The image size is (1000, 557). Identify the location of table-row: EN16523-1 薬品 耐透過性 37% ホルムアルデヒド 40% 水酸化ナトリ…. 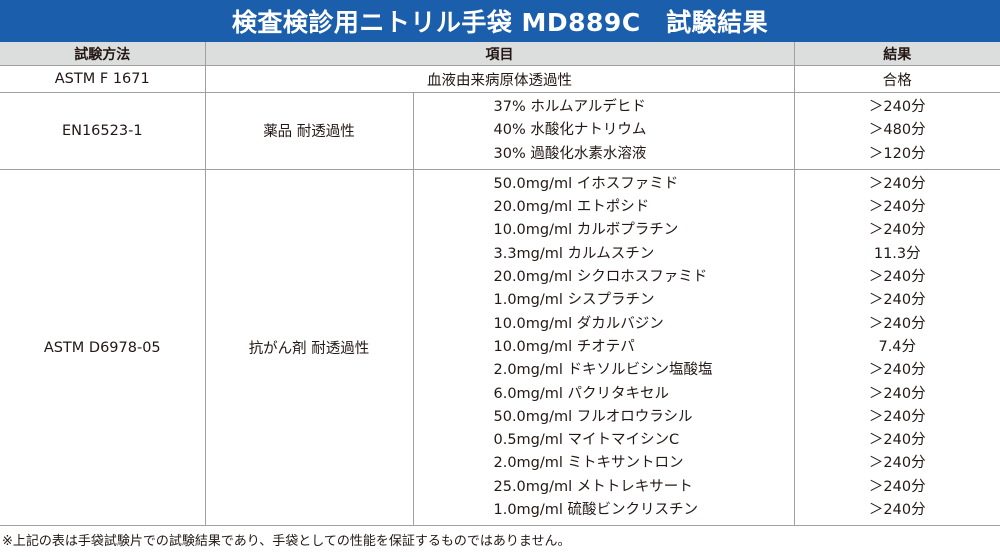
(500, 131).